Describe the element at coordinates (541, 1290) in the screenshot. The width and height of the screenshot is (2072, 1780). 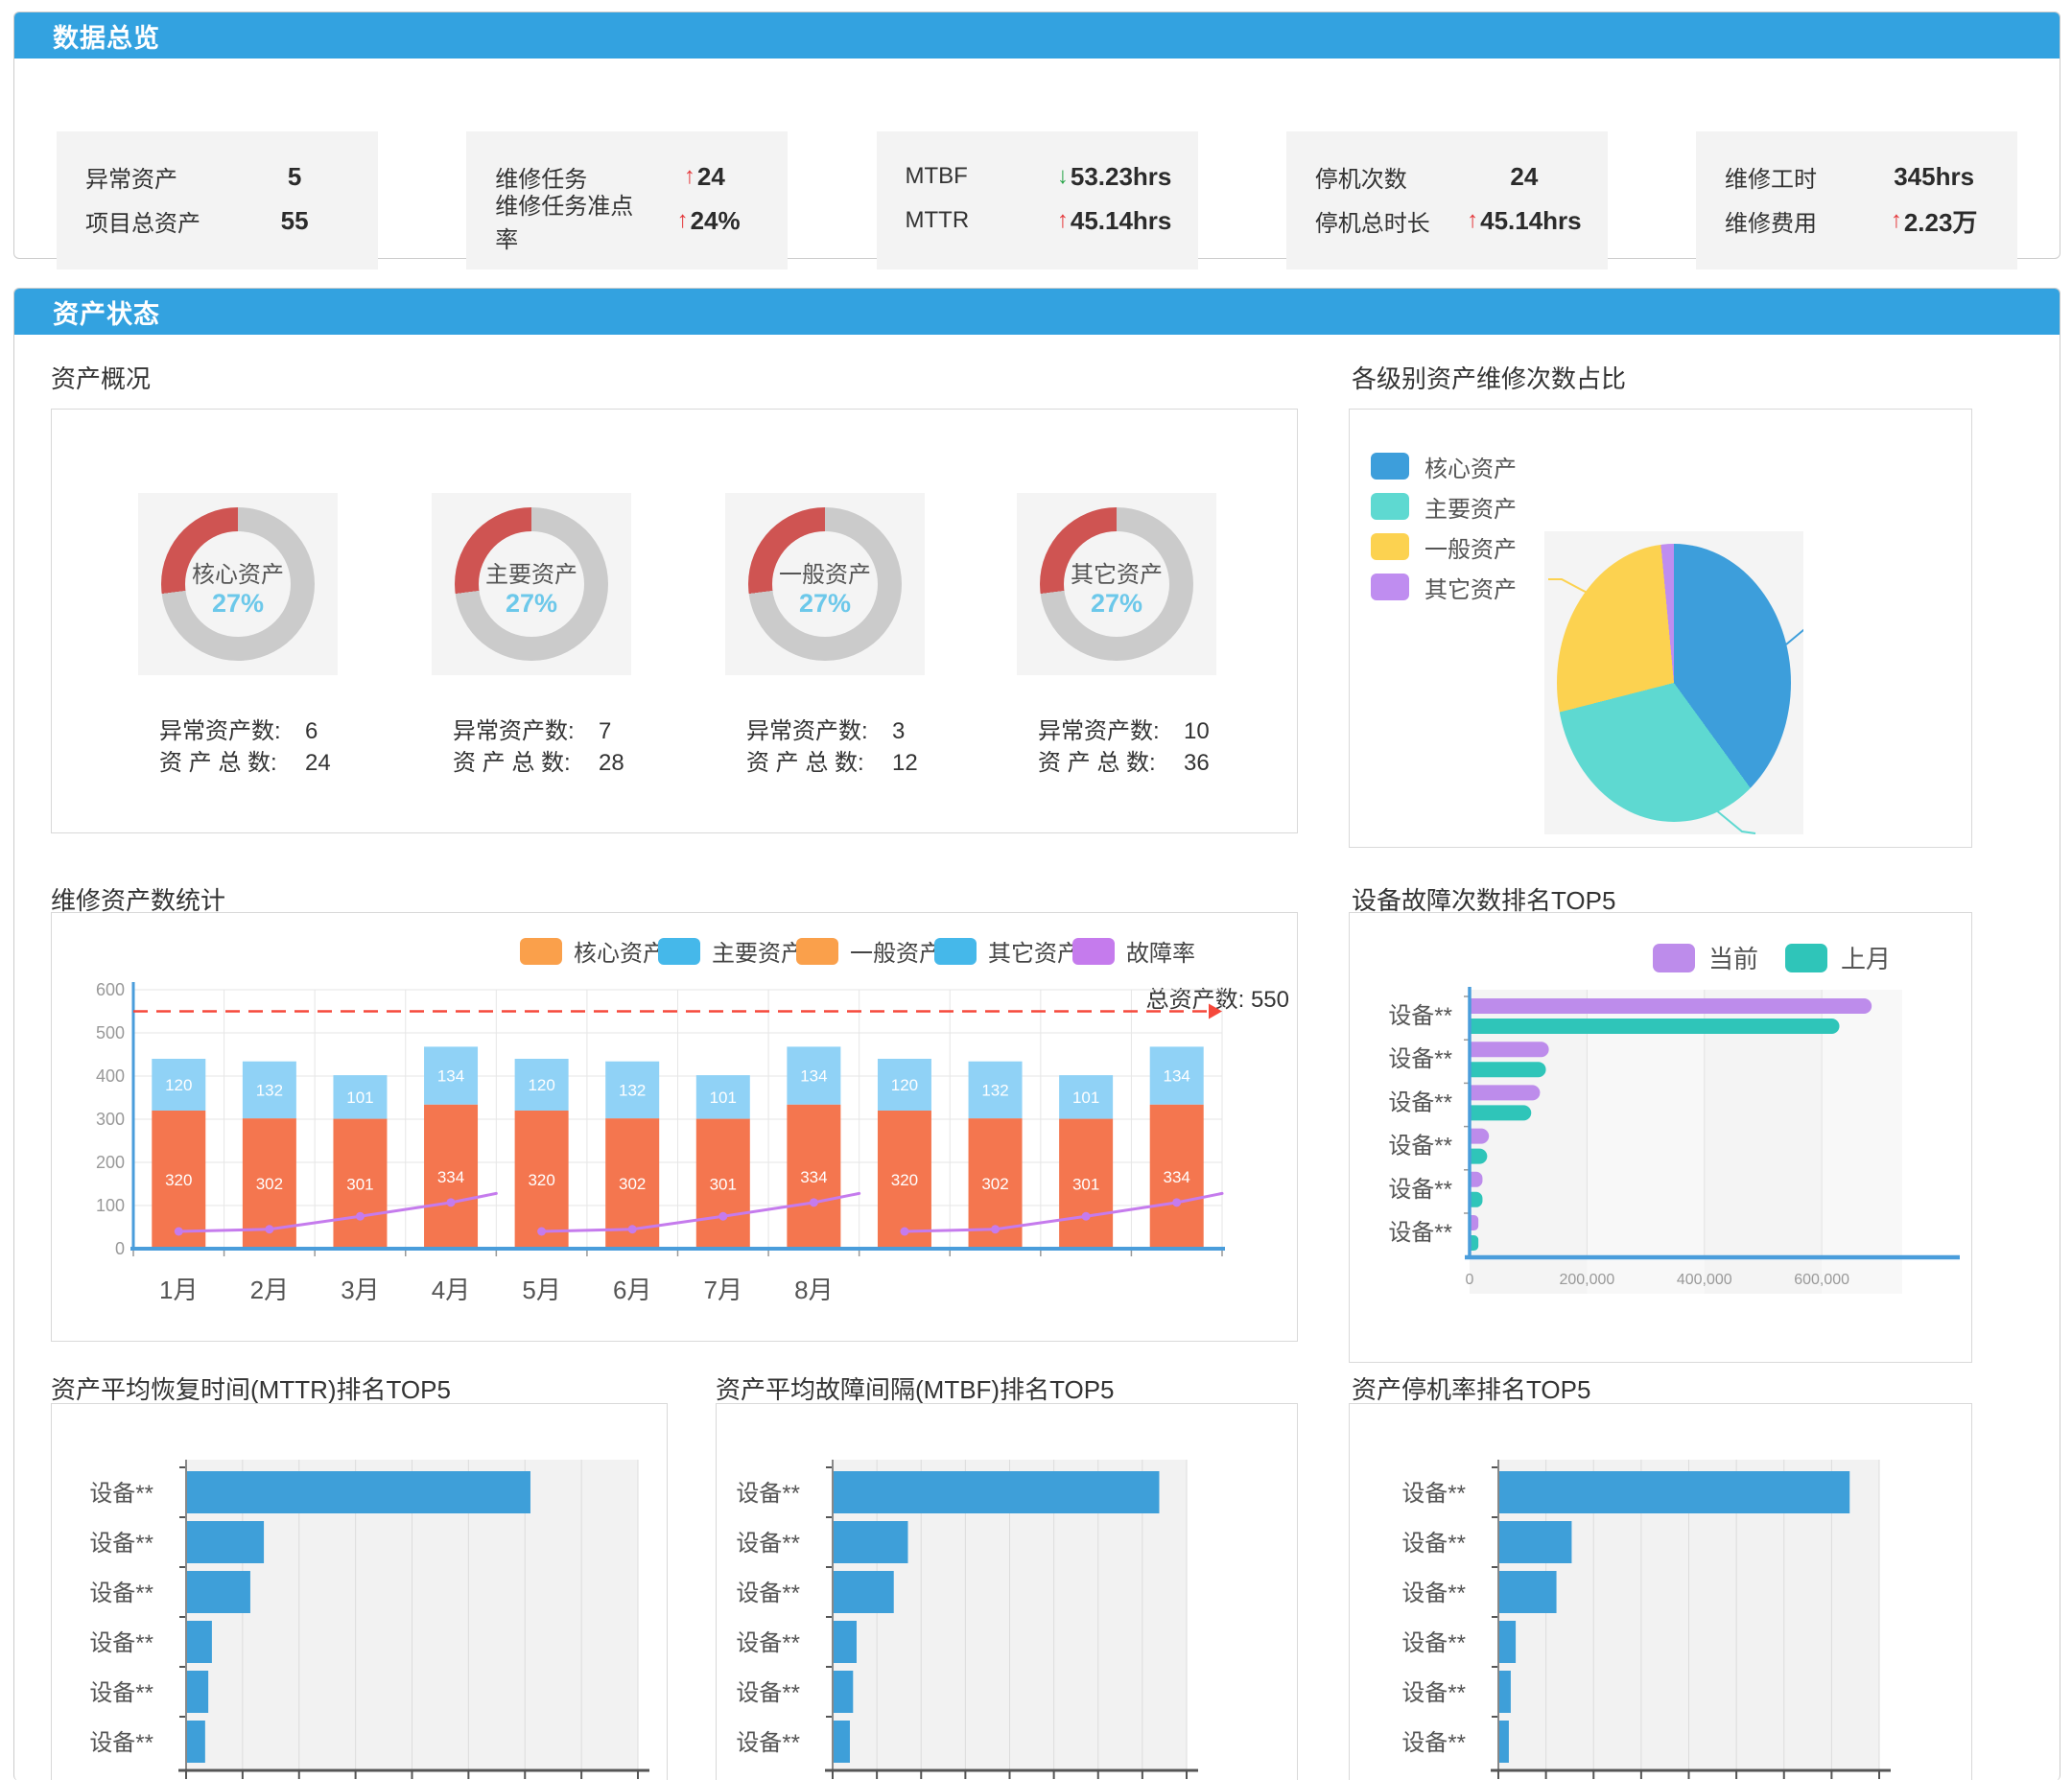
I see `svg-text: 5月` at that location.